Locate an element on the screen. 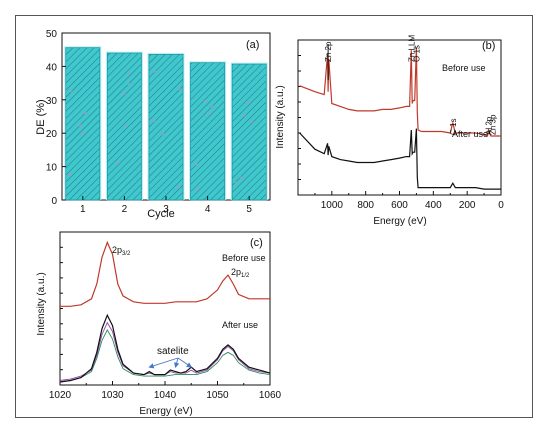 Image resolution: width=550 pixels, height=430 pixels. panel-b-xlabel: Energy (eV) is located at coordinates (399, 221).